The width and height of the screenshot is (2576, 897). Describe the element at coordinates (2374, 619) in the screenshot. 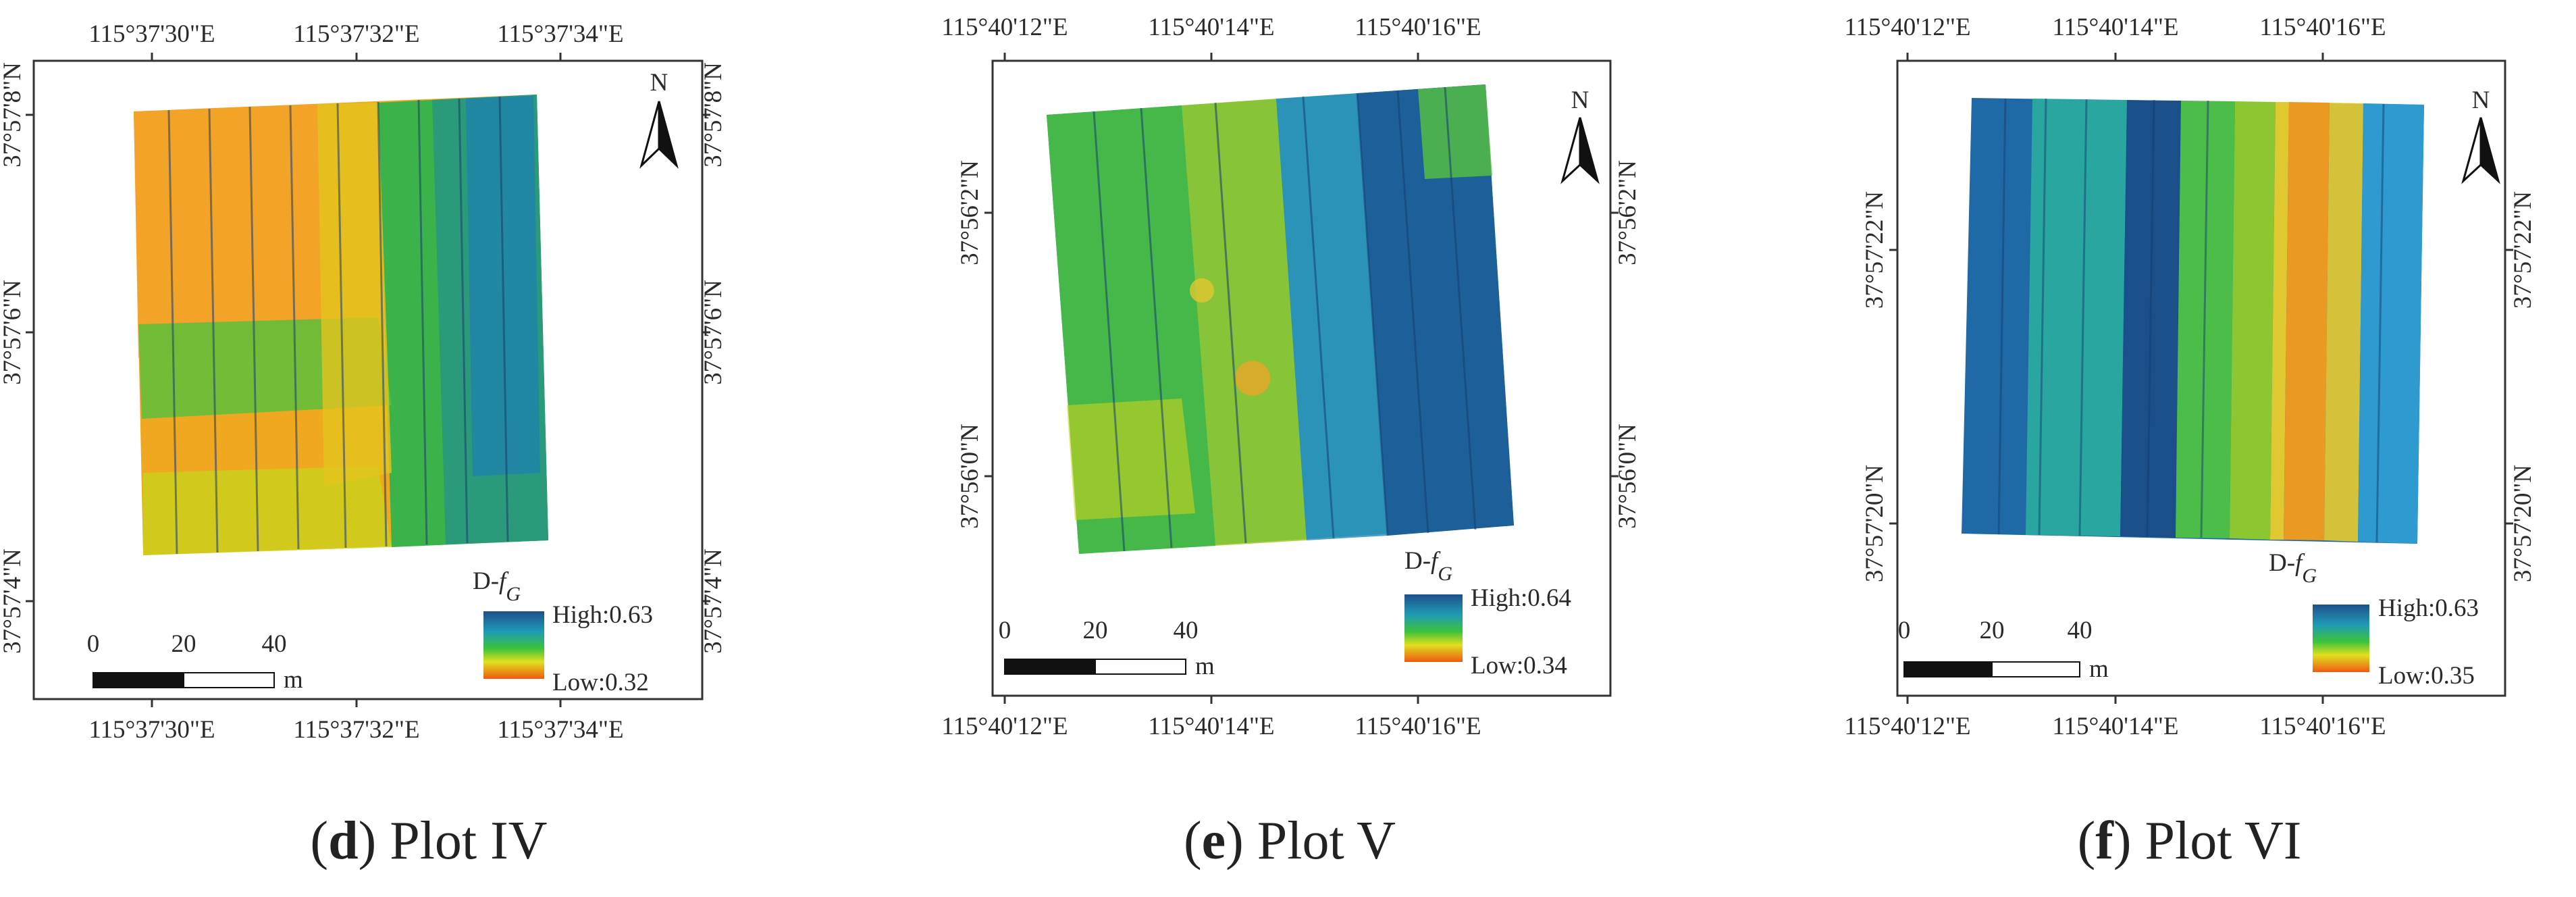

I see `legend: D-fG High:0.63 Low:0.35` at that location.